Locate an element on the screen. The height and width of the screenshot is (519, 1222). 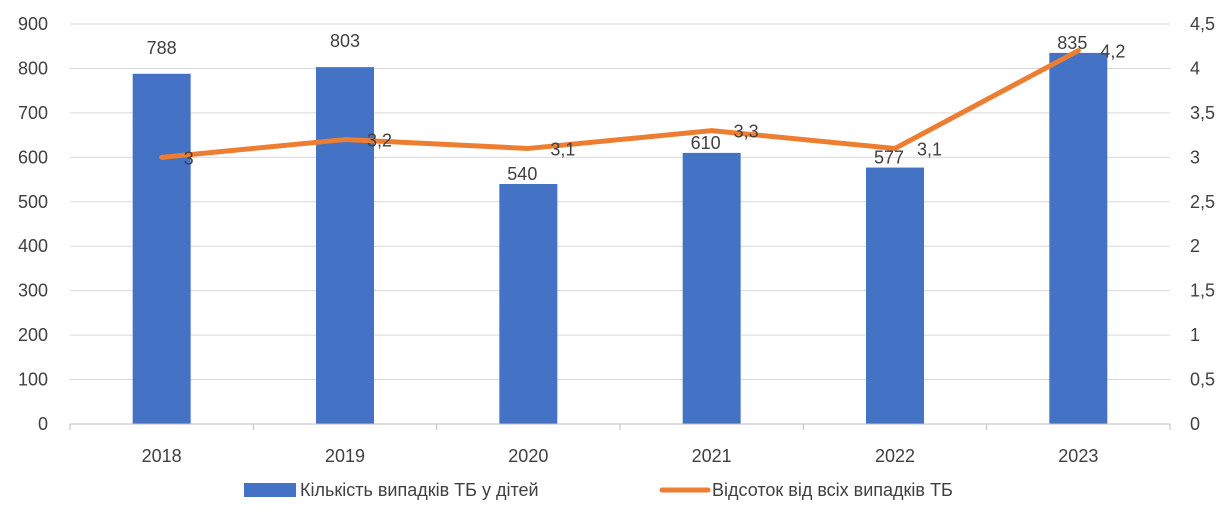
y-left-tick-label-3: 300 is located at coordinates (33, 291).